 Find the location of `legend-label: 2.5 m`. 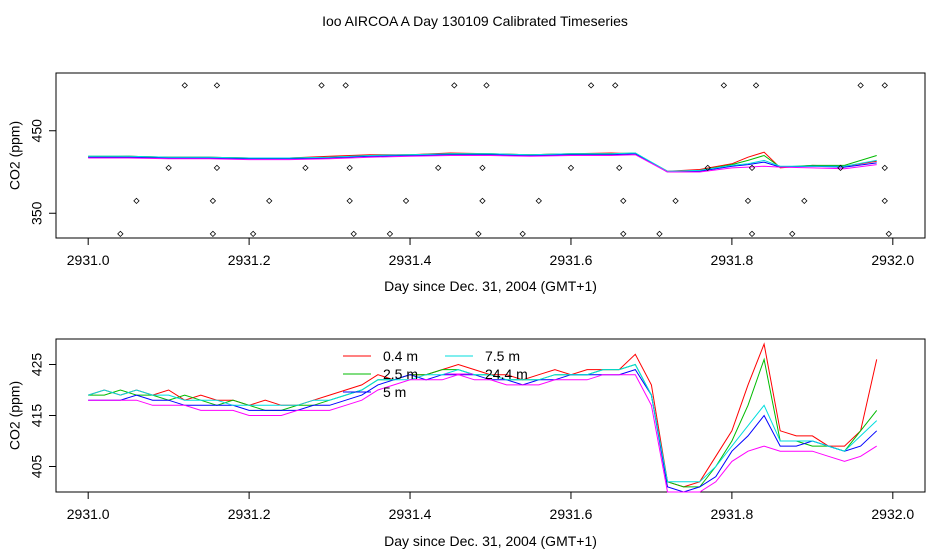

legend-label: 2.5 m is located at coordinates (400, 374).